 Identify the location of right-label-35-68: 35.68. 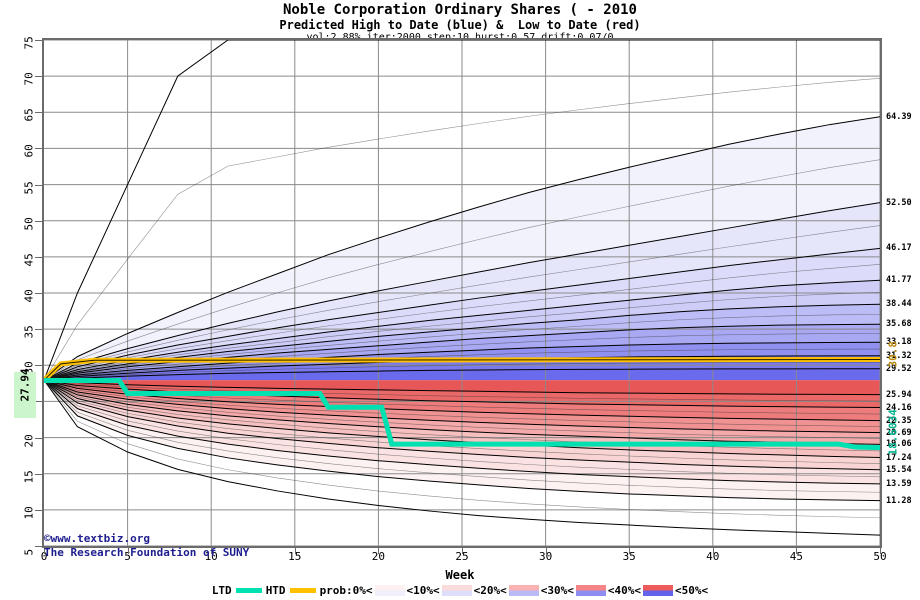
(899, 324).